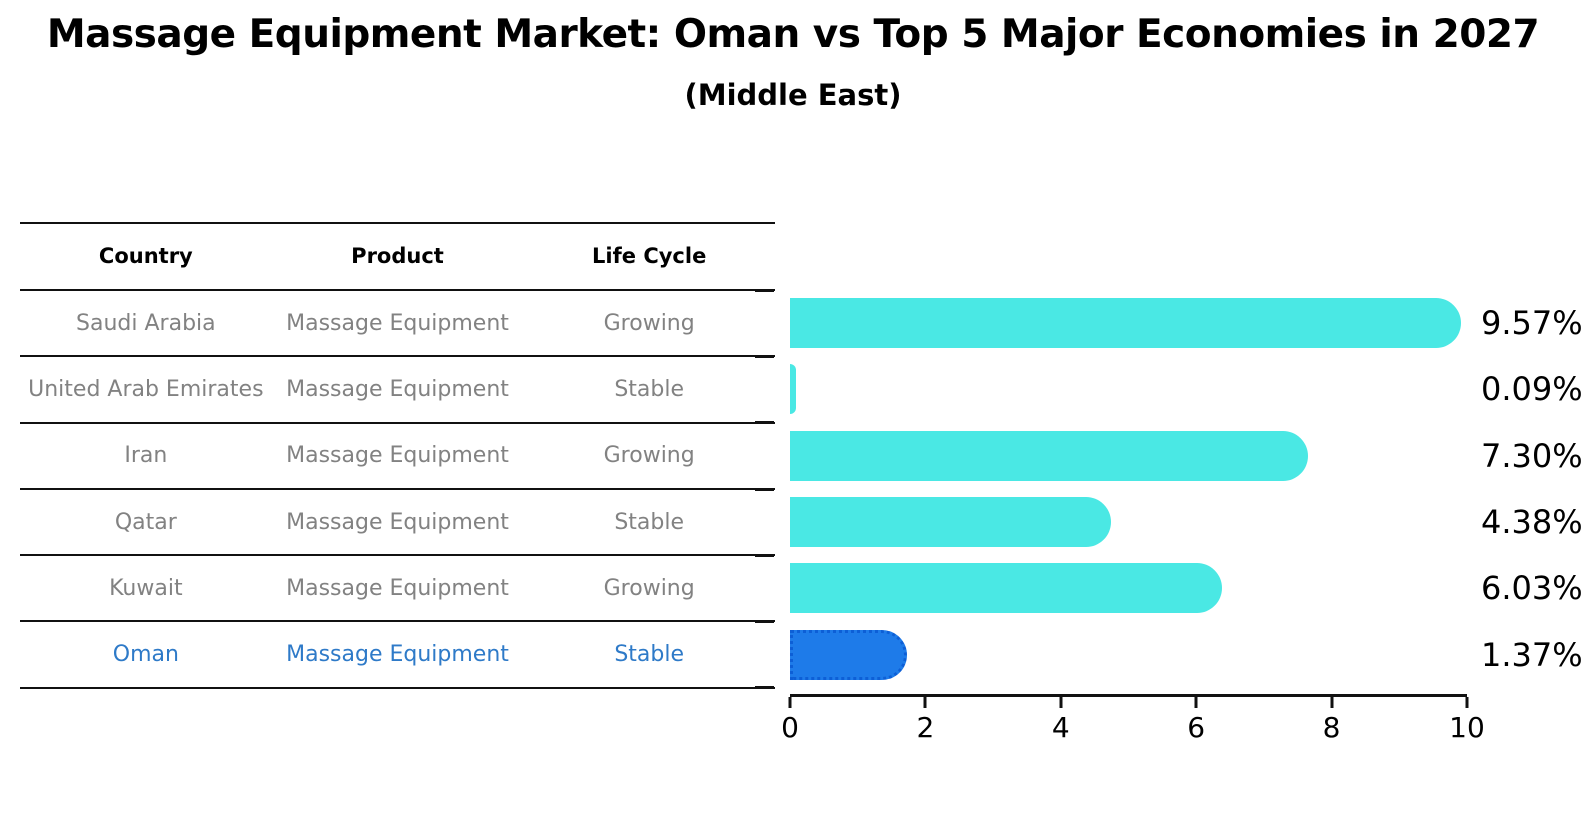 The height and width of the screenshot is (823, 1586). I want to click on col-header-country: Country, so click(145, 256).